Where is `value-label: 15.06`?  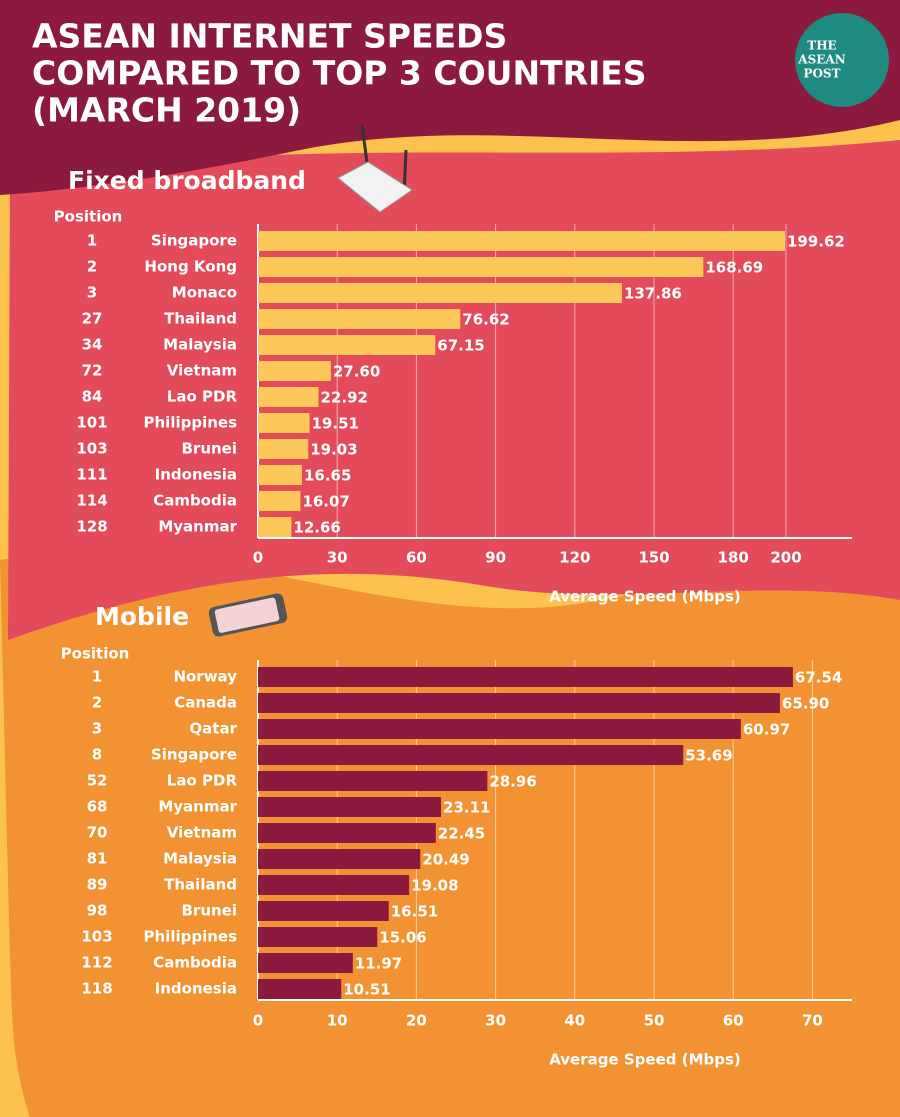
value-label: 15.06 is located at coordinates (402, 938).